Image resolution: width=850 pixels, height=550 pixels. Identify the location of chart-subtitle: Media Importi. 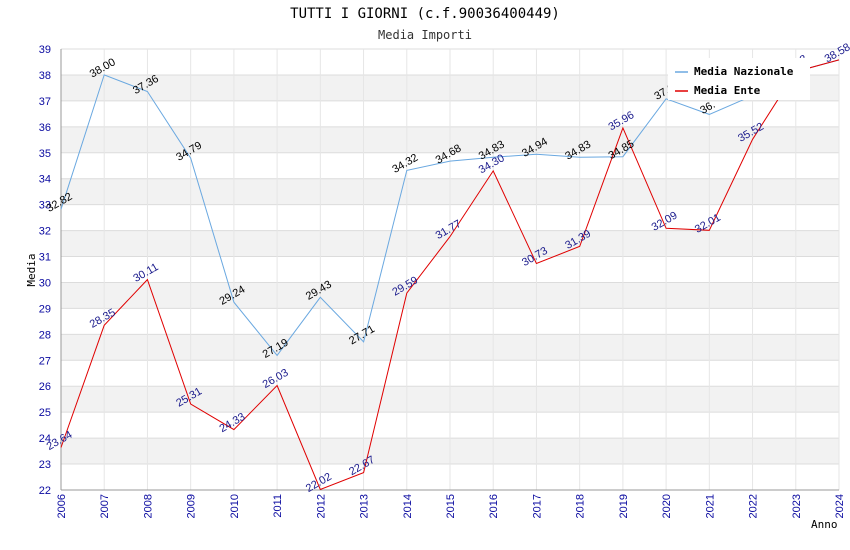
(425, 35).